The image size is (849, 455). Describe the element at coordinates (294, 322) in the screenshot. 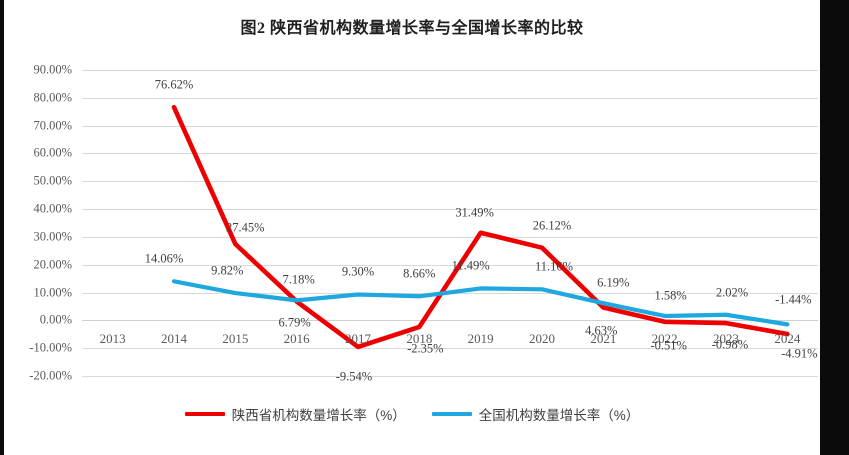

I see `data-label-shaanxi-2016: 6.79%` at that location.